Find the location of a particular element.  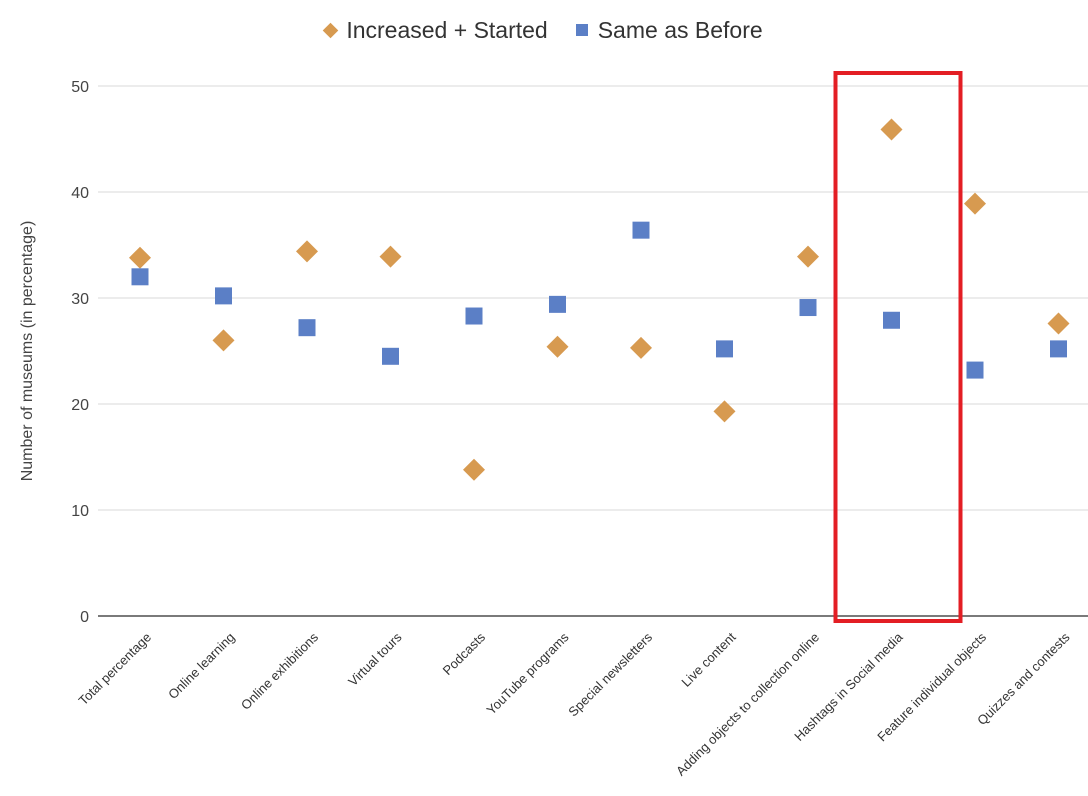

y-tick-label: 30 is located at coordinates (80, 299).